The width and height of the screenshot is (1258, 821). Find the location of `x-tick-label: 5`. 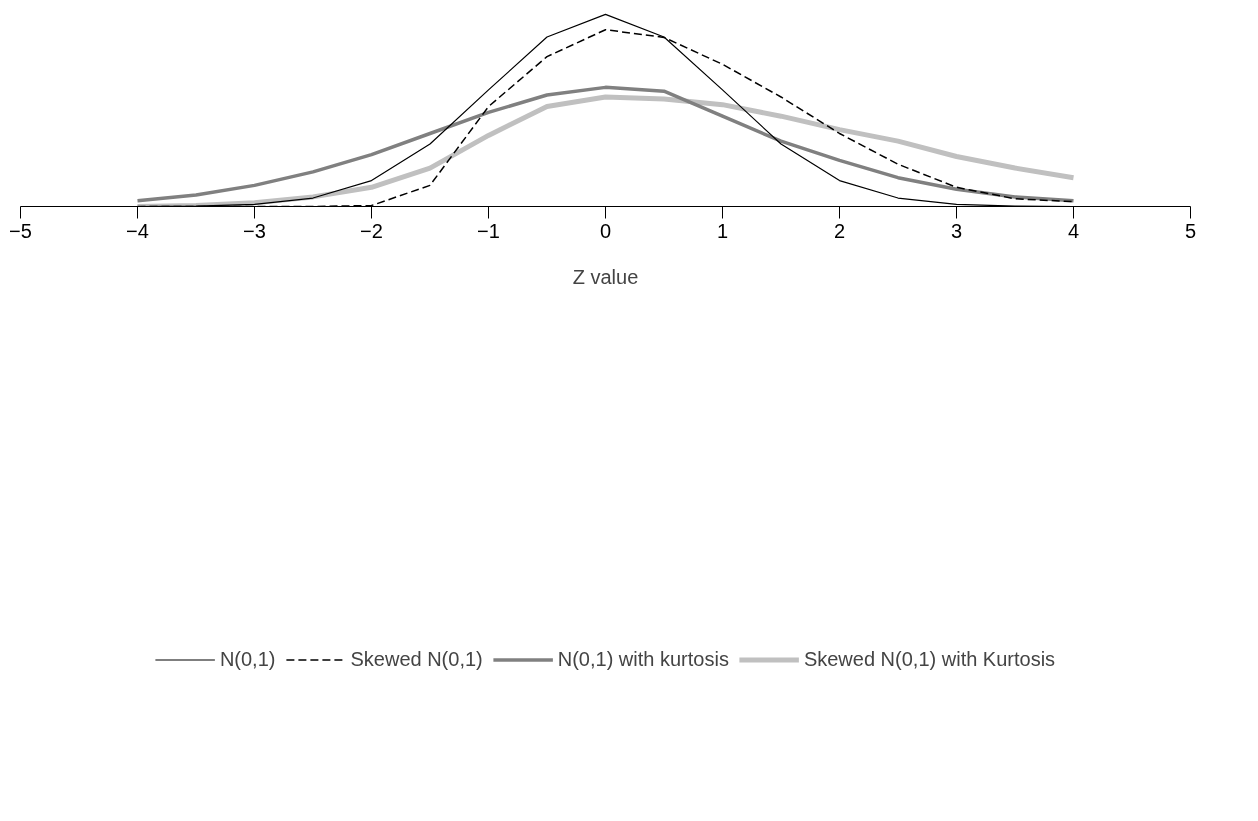

x-tick-label: 5 is located at coordinates (1190, 230).